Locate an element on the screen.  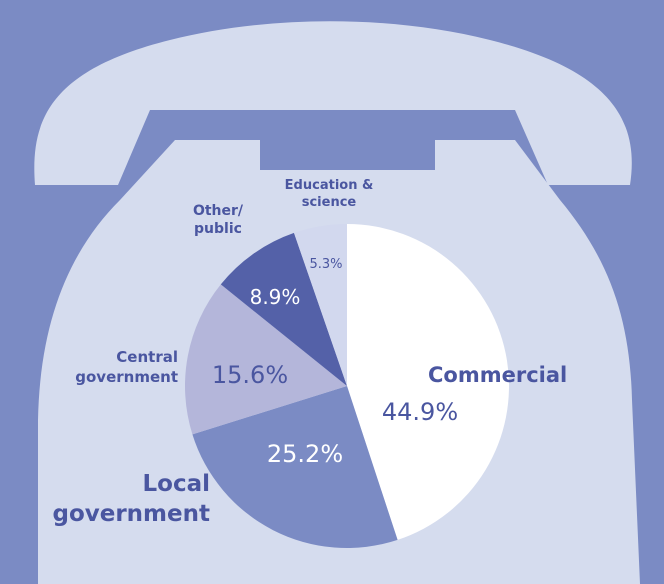
value-label: 15.6% is located at coordinates (250, 375).